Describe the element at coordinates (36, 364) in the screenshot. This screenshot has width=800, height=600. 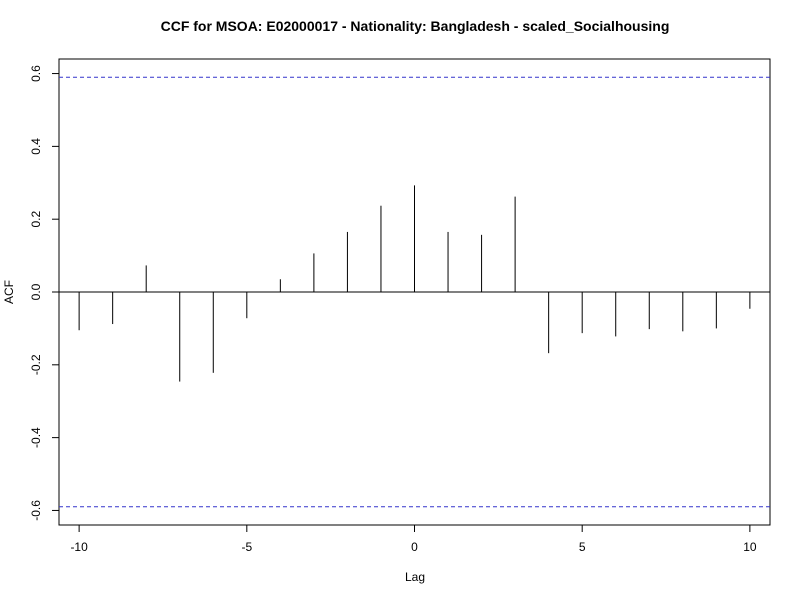
I see `y-tick-label: -0.2` at that location.